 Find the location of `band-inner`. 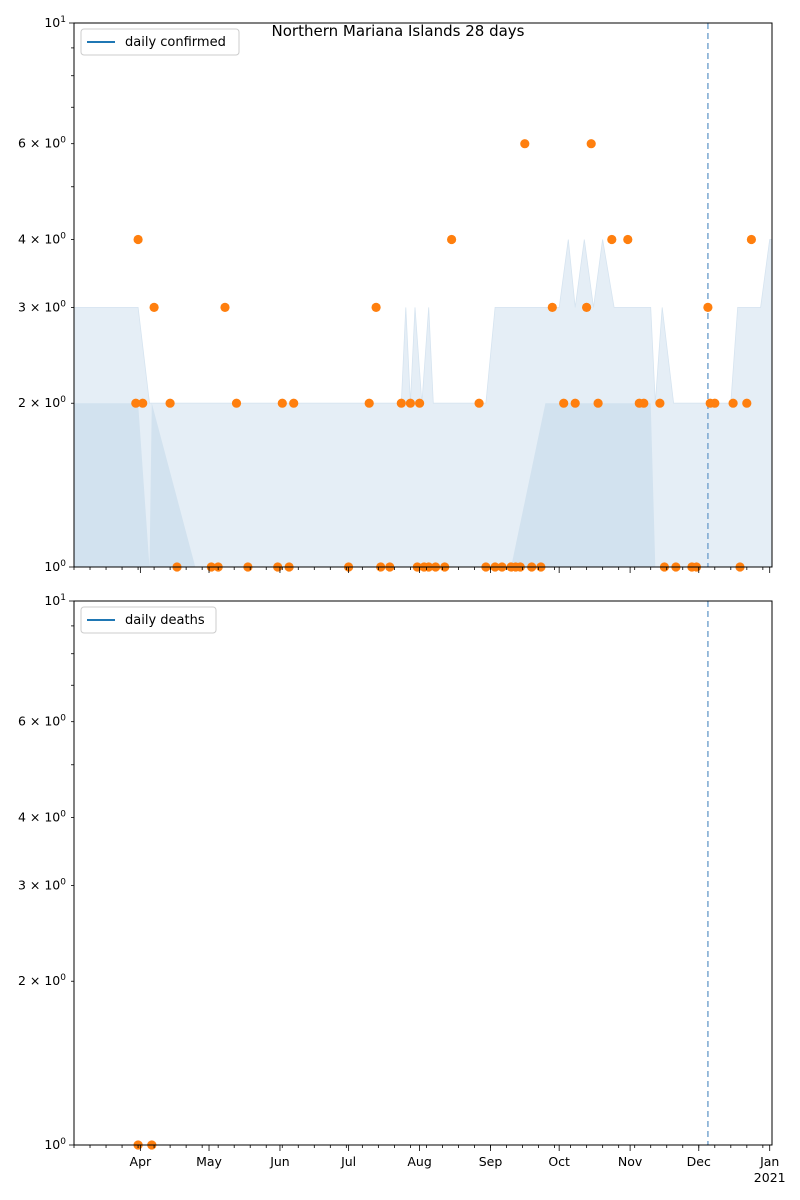

band-inner is located at coordinates (423, 485).